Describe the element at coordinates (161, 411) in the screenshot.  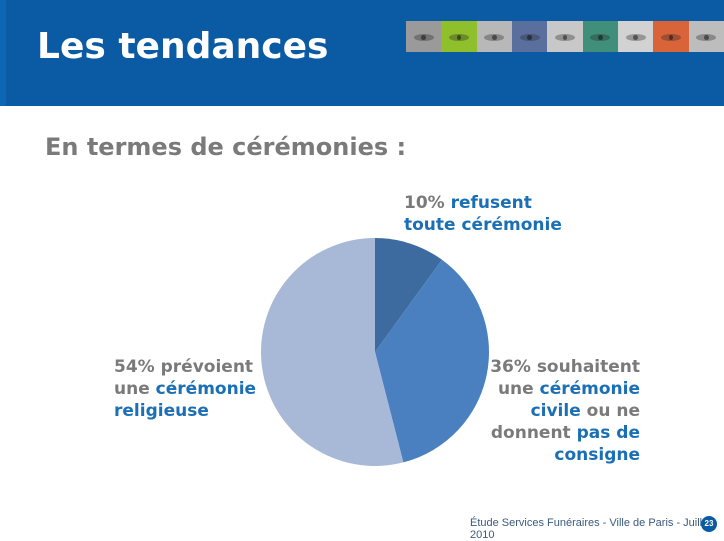
I see `label-religieuse-text-4: religieuse` at that location.